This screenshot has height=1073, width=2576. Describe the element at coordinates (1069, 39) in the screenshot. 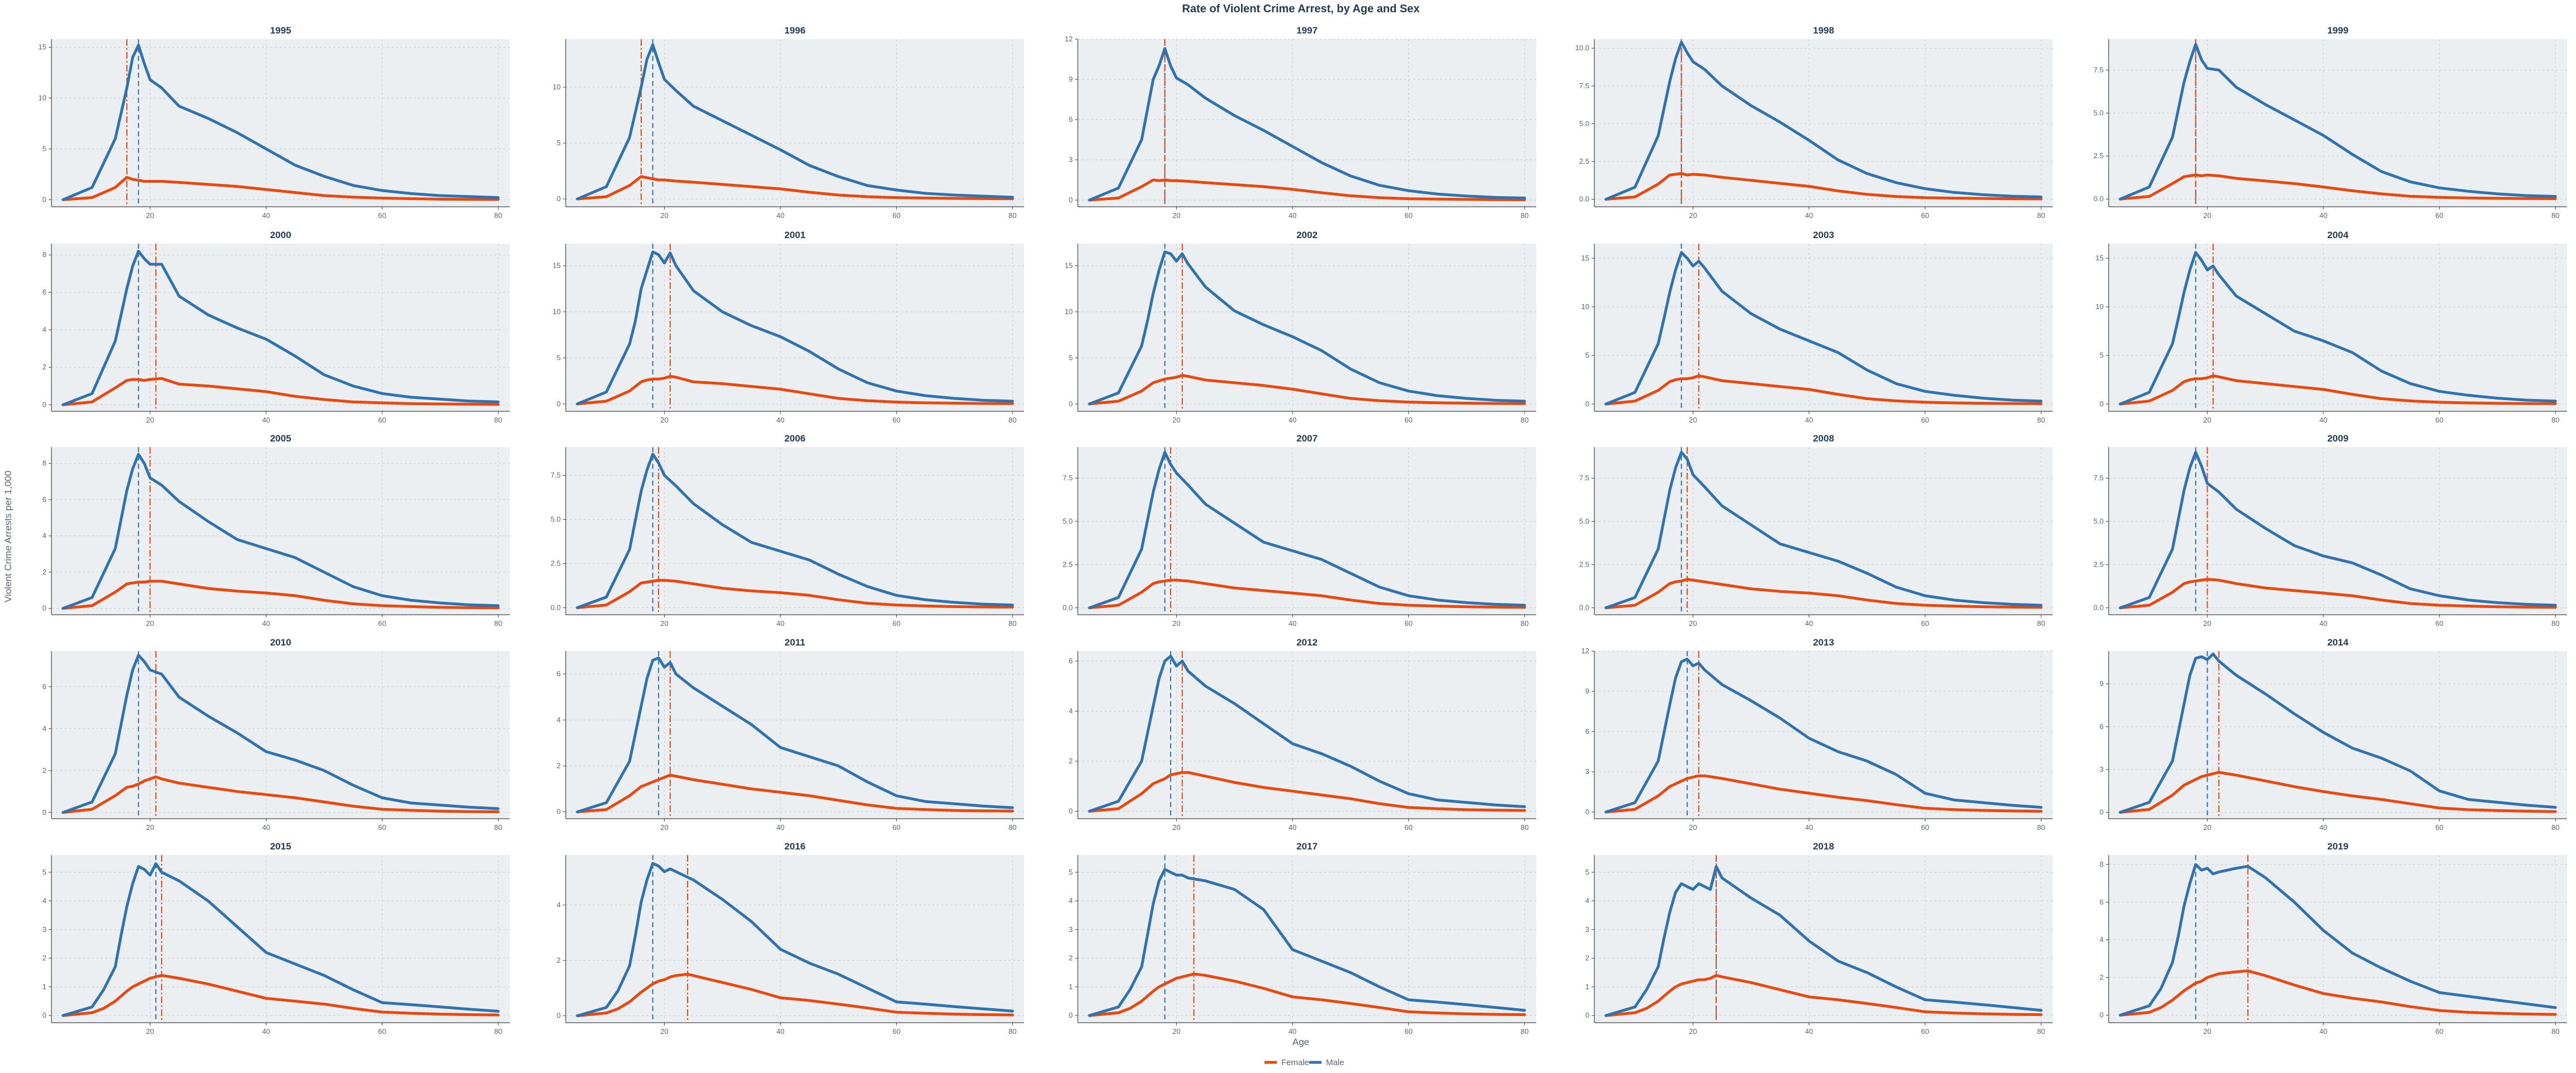

I see `y-tick-label: 12` at that location.